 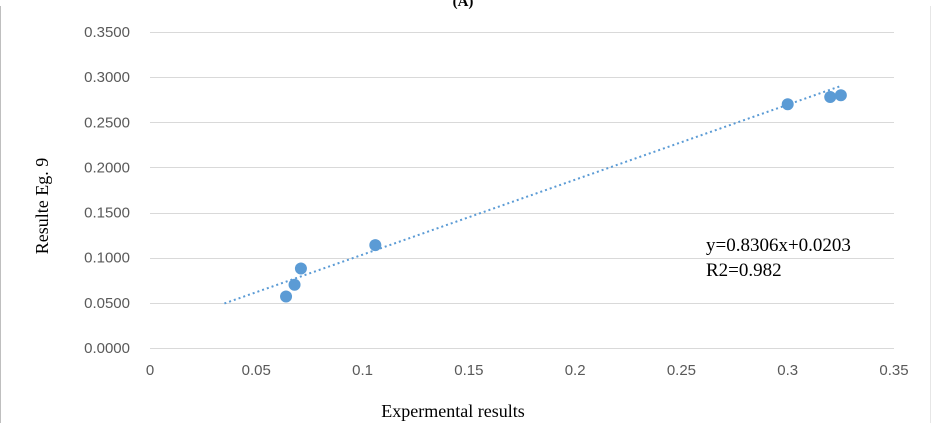 What do you see at coordinates (893, 370) in the screenshot?
I see `x-tick-label: 0.35` at bounding box center [893, 370].